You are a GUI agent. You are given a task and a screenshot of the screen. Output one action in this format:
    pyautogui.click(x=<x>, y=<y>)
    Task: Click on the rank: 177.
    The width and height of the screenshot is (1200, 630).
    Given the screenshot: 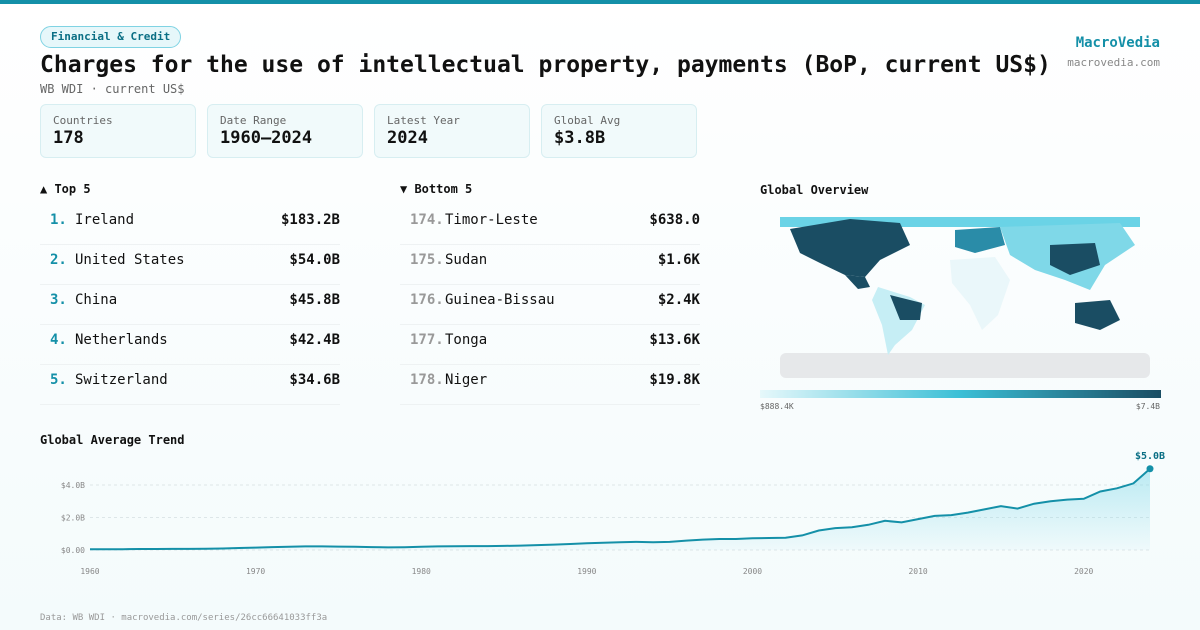 What is the action you would take?
    pyautogui.click(x=427, y=340)
    